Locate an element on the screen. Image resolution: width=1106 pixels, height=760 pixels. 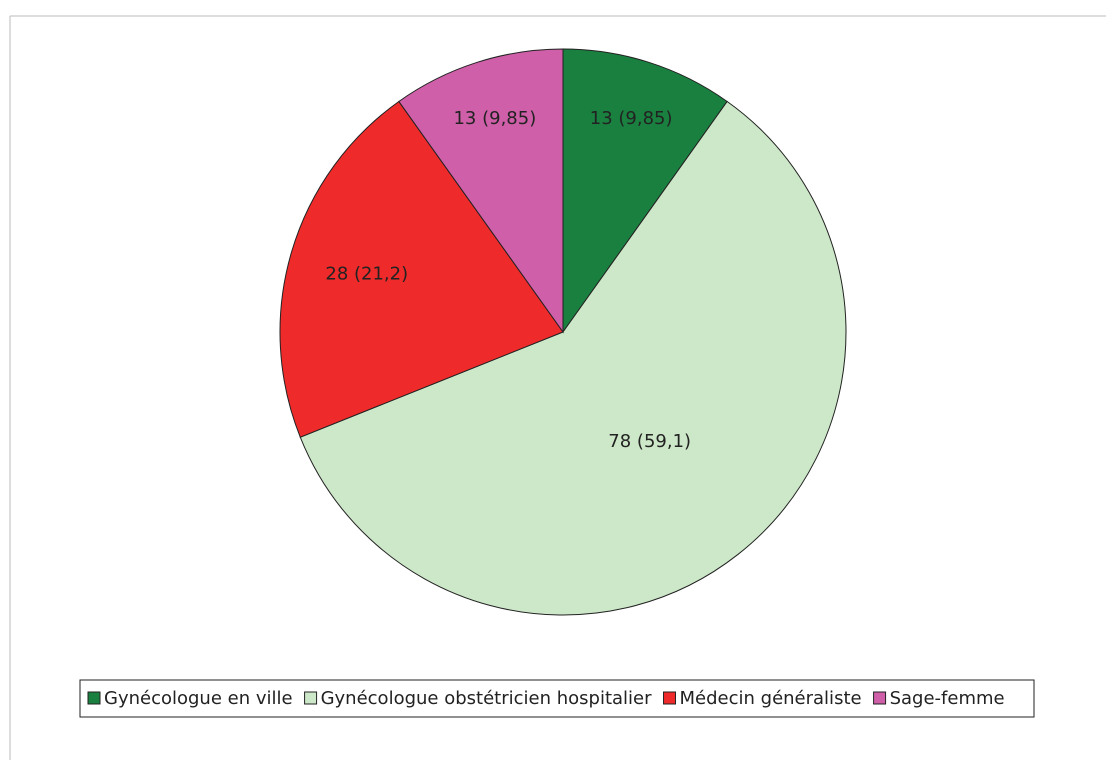
legend-label: Médecin généraliste is located at coordinates (771, 698).